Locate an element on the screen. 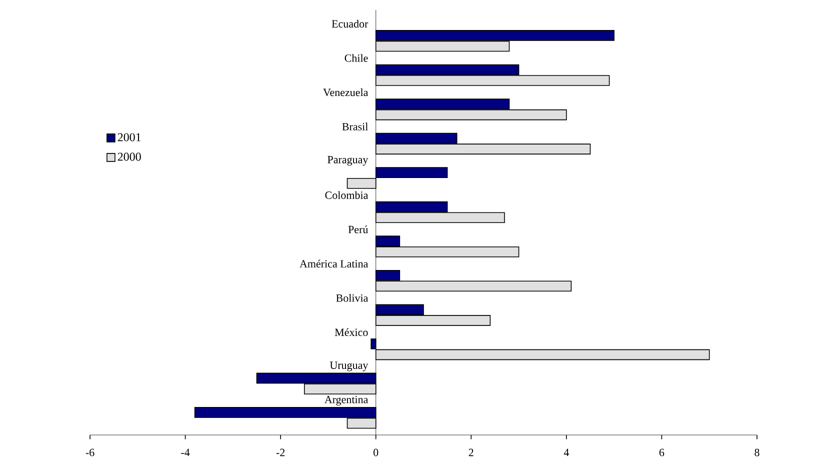 This screenshot has height=463, width=817. y-tick-label: Perú is located at coordinates (358, 229).